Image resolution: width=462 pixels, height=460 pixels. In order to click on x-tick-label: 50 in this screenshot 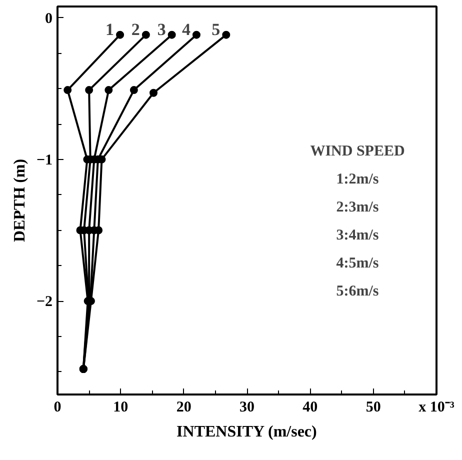, I will do `click(373, 408)`.